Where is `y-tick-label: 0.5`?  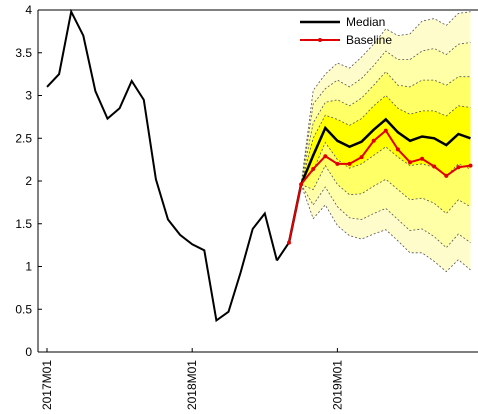
y-tick-label: 0.5 is located at coordinates (23, 309).